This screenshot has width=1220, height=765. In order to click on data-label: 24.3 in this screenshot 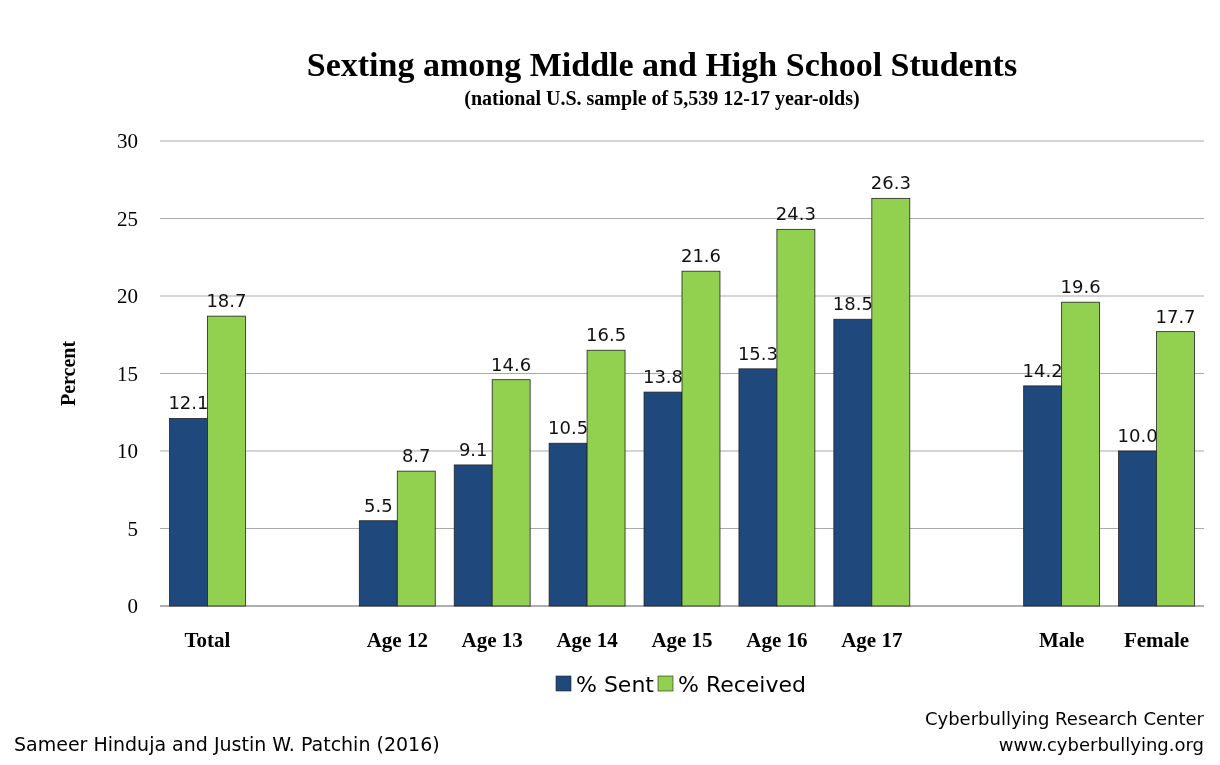, I will do `click(795, 214)`.